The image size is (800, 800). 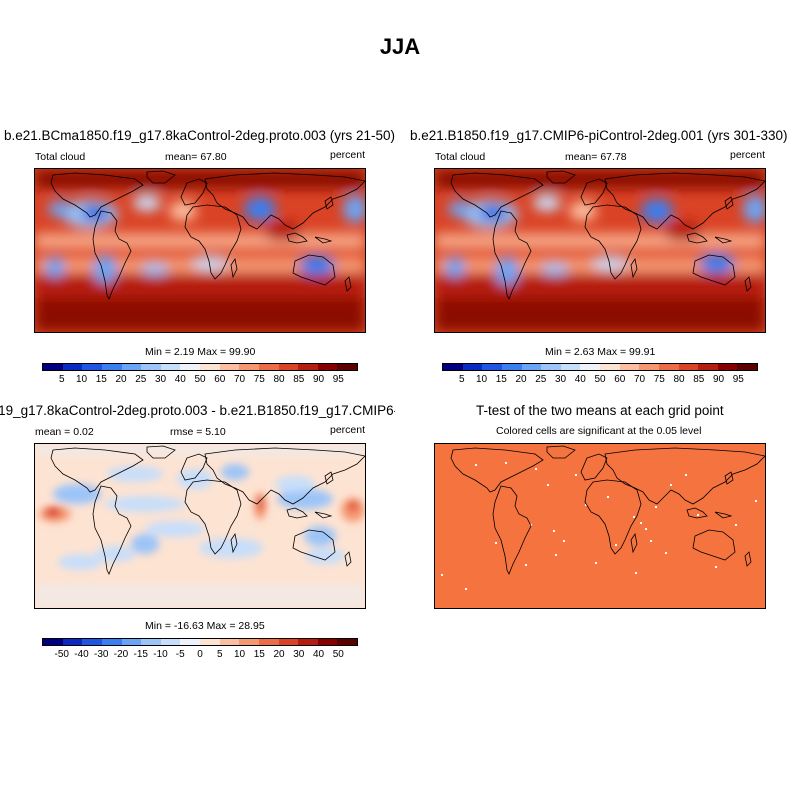 What do you see at coordinates (121, 654) in the screenshot?
I see `colorbar-tick-label: -20` at bounding box center [121, 654].